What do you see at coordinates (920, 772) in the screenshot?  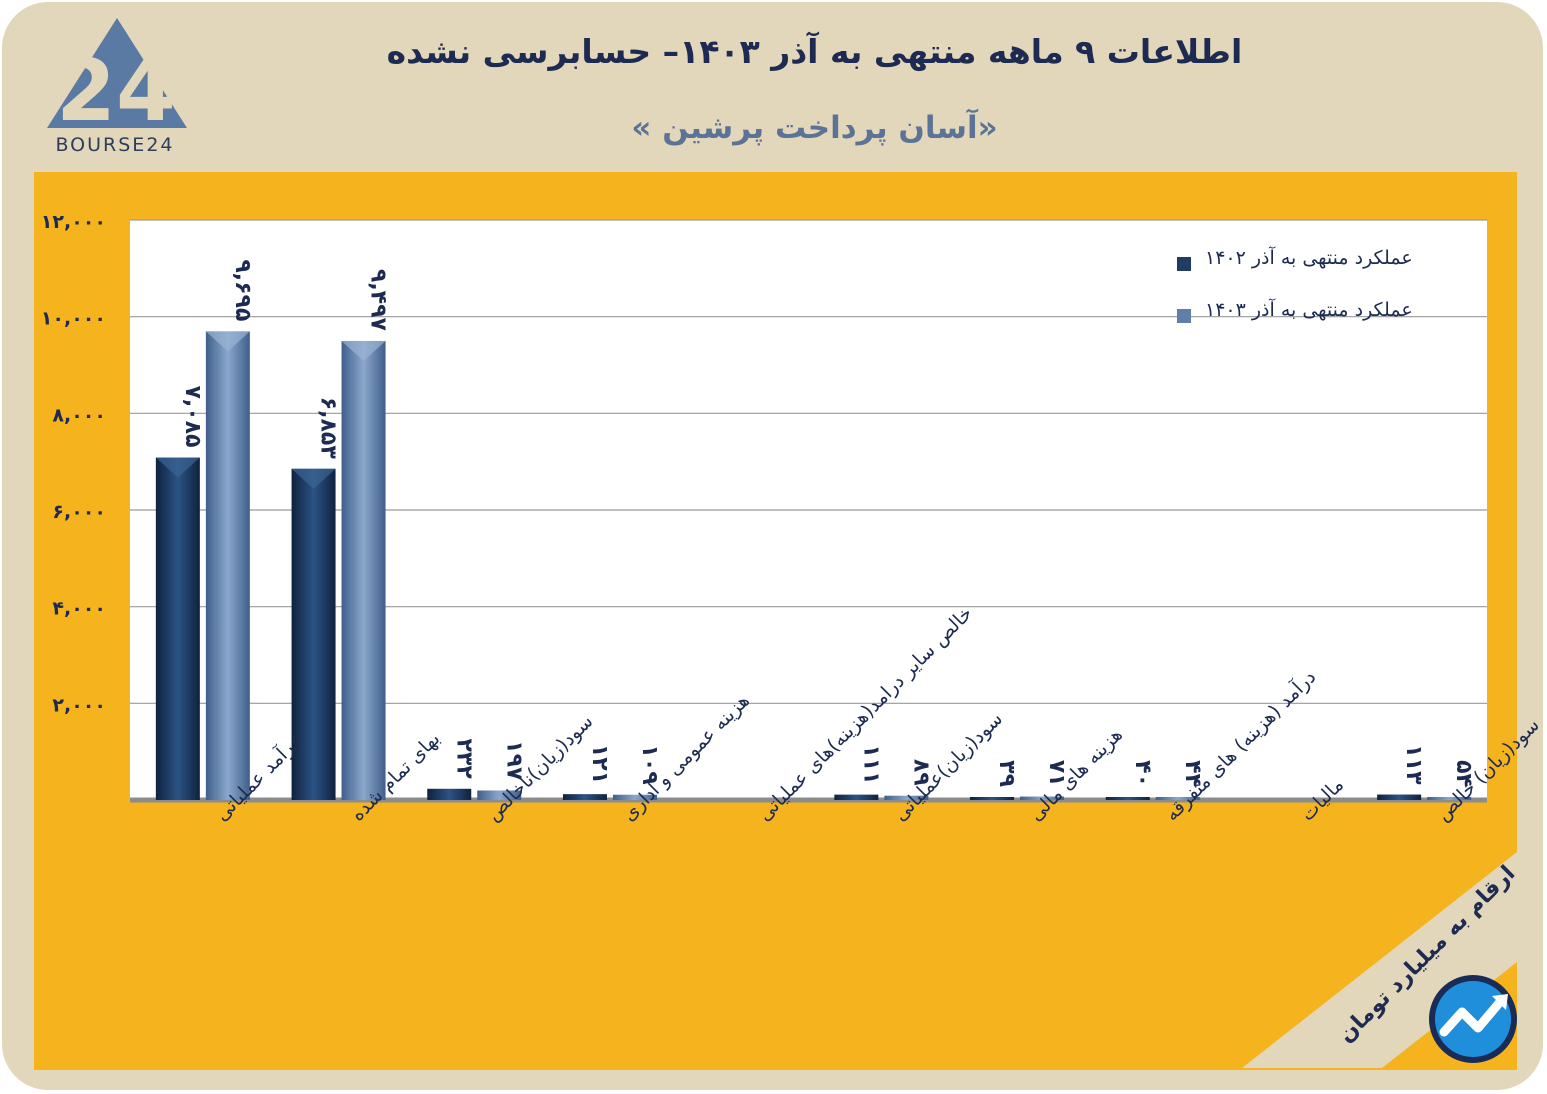 I see `data-label: ۸۹` at bounding box center [920, 772].